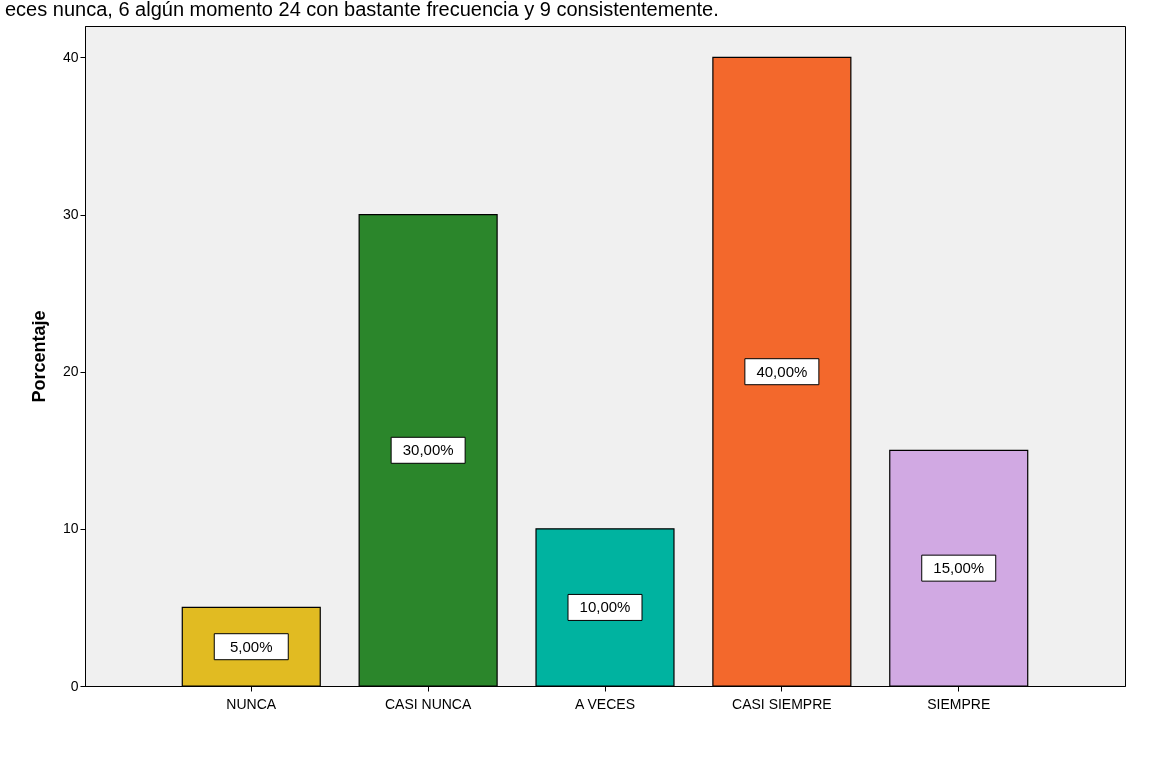 The width and height of the screenshot is (1159, 773). I want to click on y-tick-label: 0, so click(74, 685).